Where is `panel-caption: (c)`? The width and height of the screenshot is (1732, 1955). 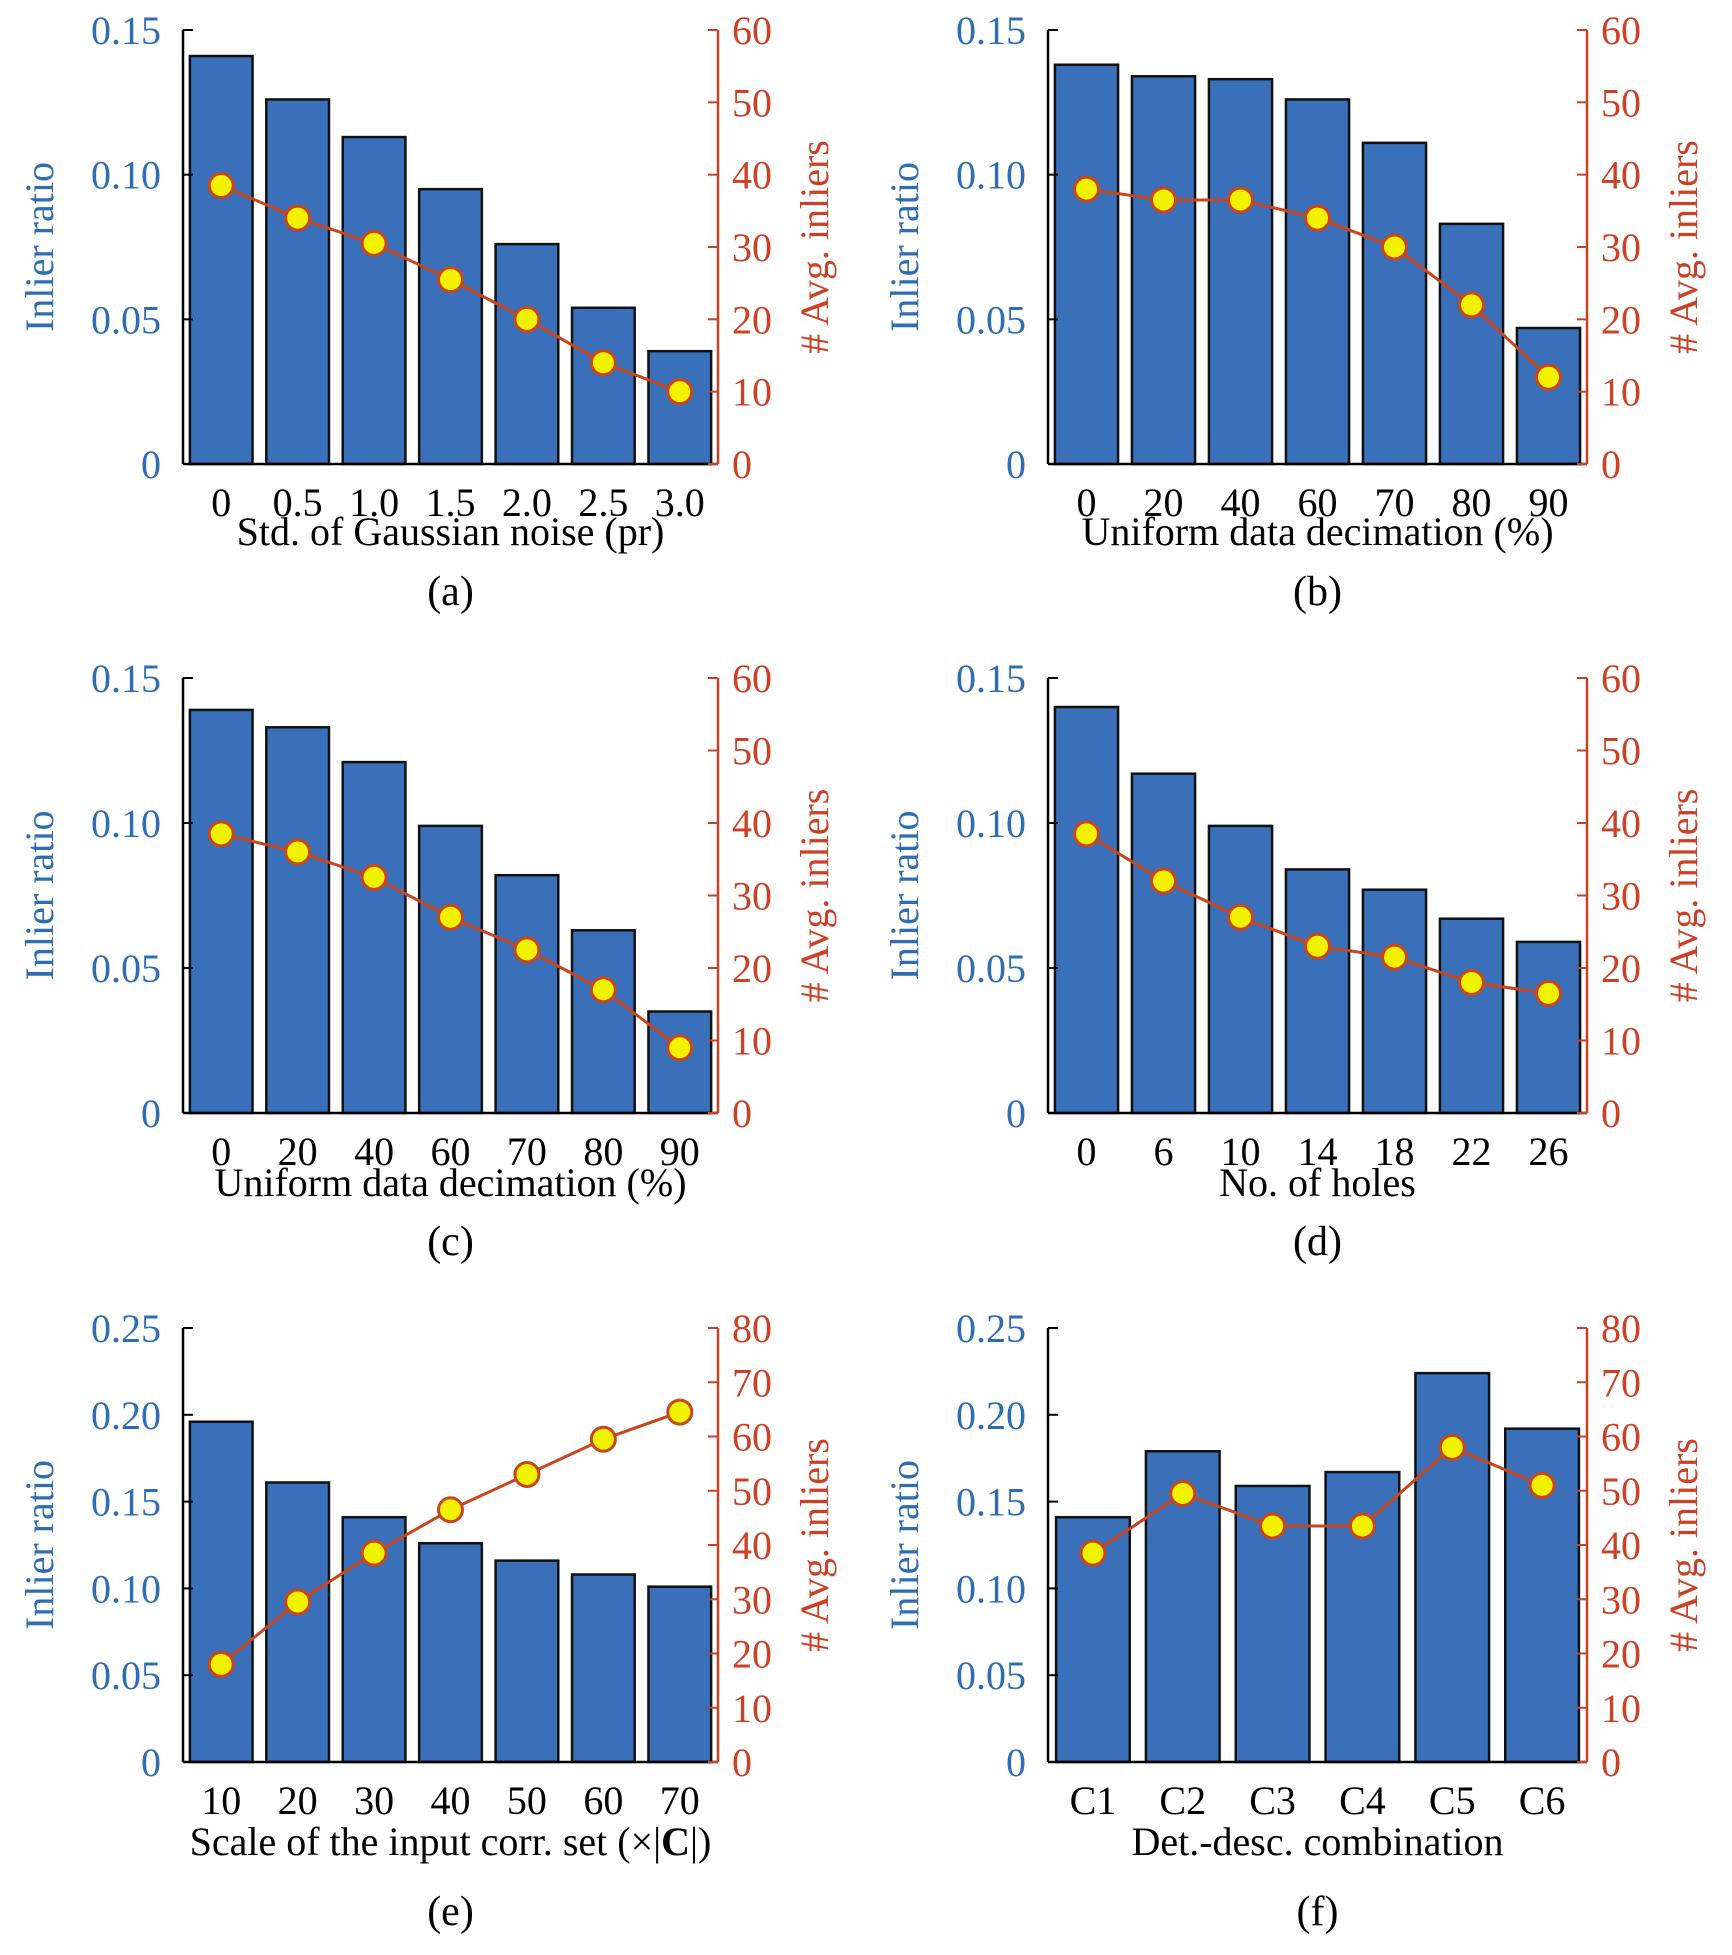 panel-caption: (c) is located at coordinates (450, 1242).